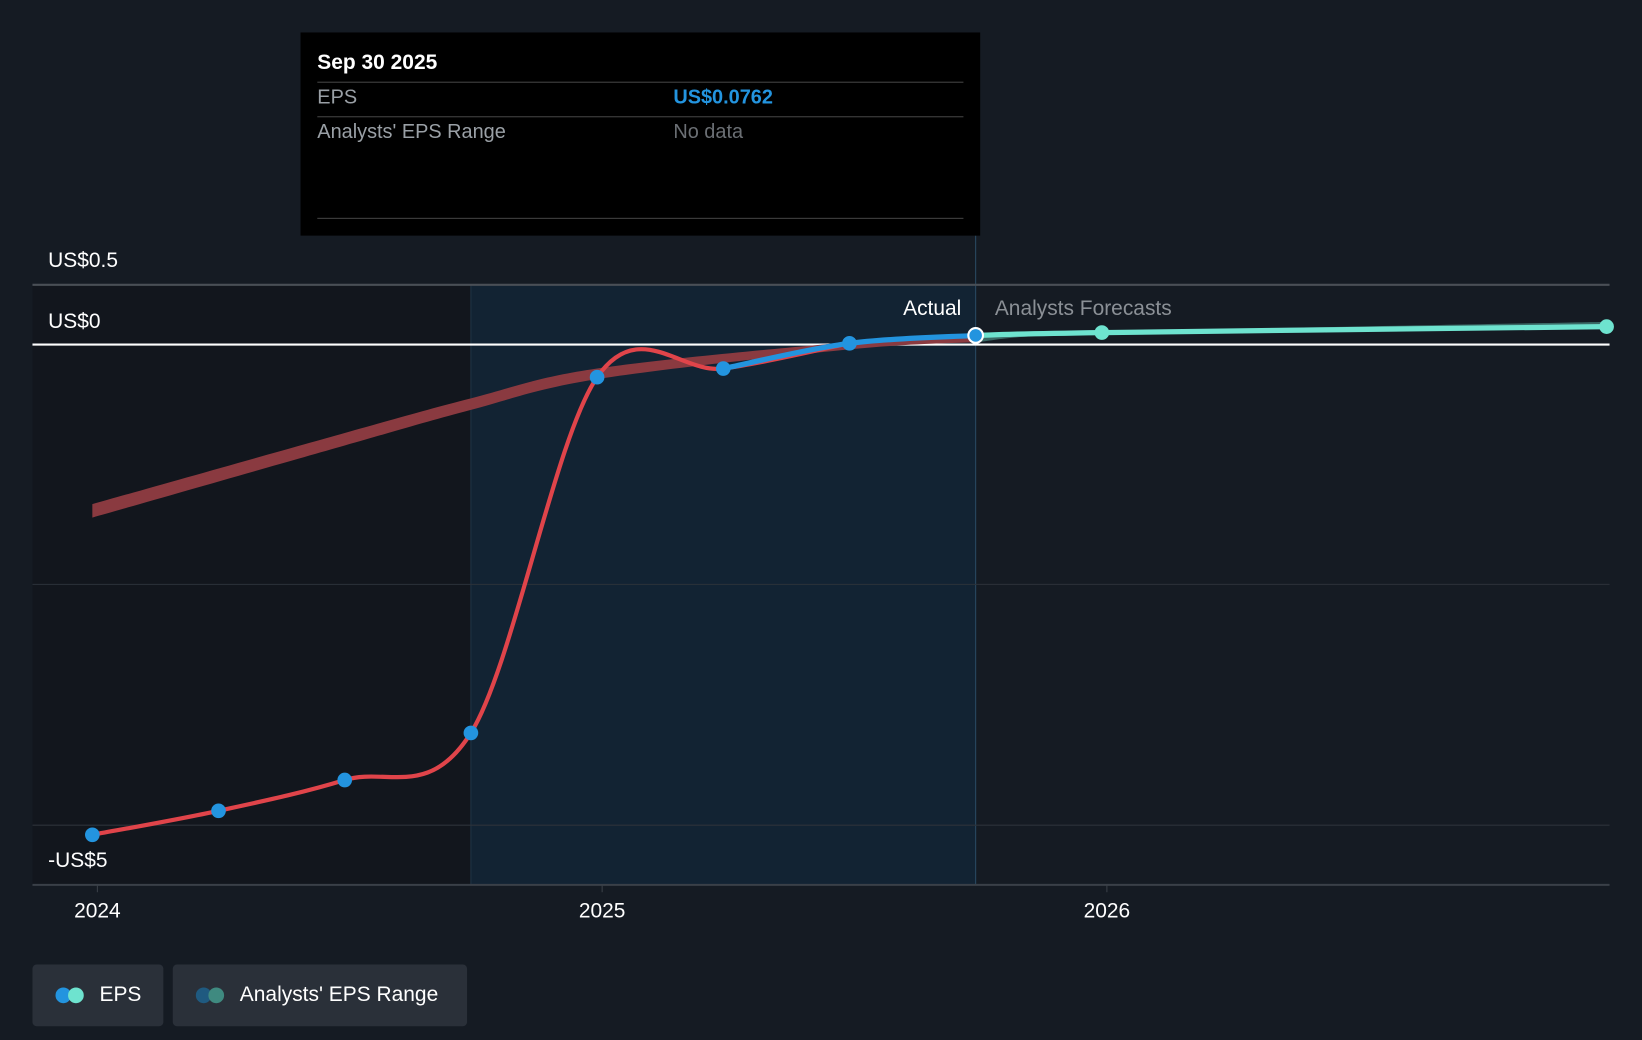  I want to click on legend-range-label: Analysts' EPS Range, so click(339, 995).